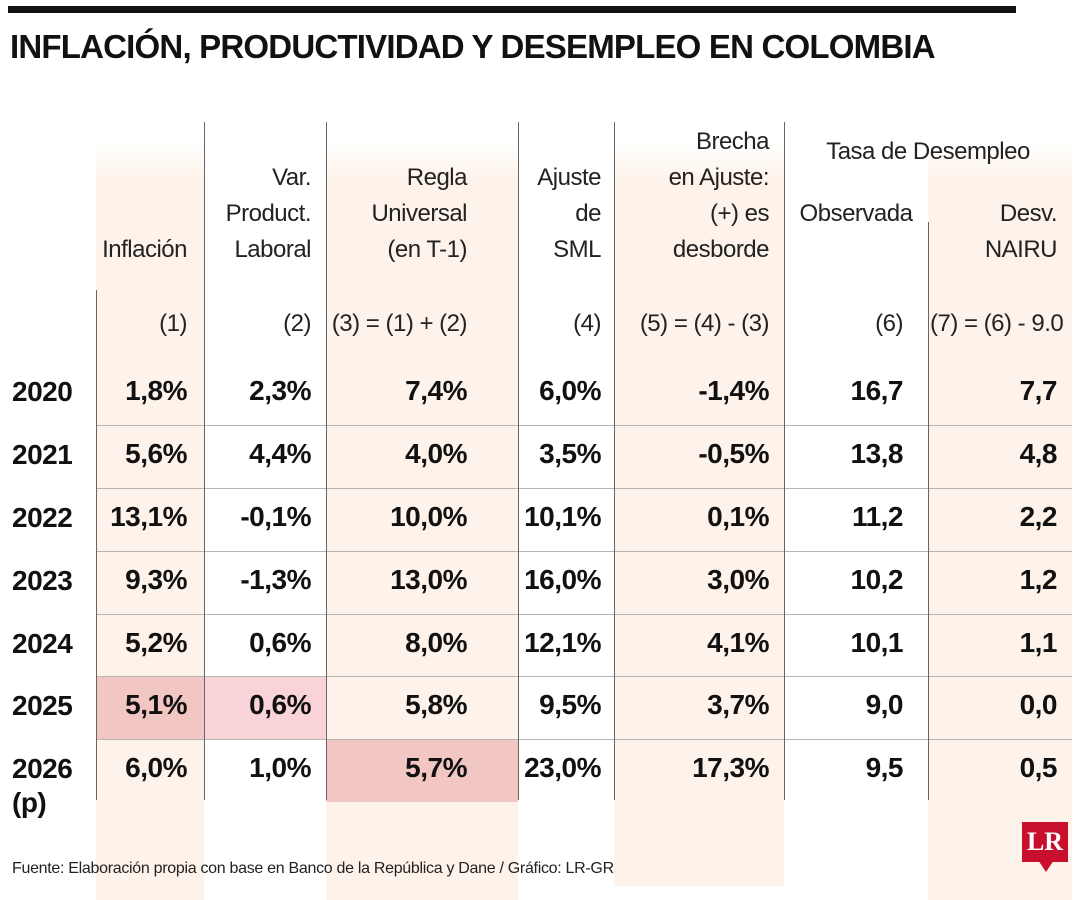 The image size is (1080, 900). What do you see at coordinates (719, 195) in the screenshot?
I see `column-header-5: Brecha en Ajuste: (+) es desborde` at bounding box center [719, 195].